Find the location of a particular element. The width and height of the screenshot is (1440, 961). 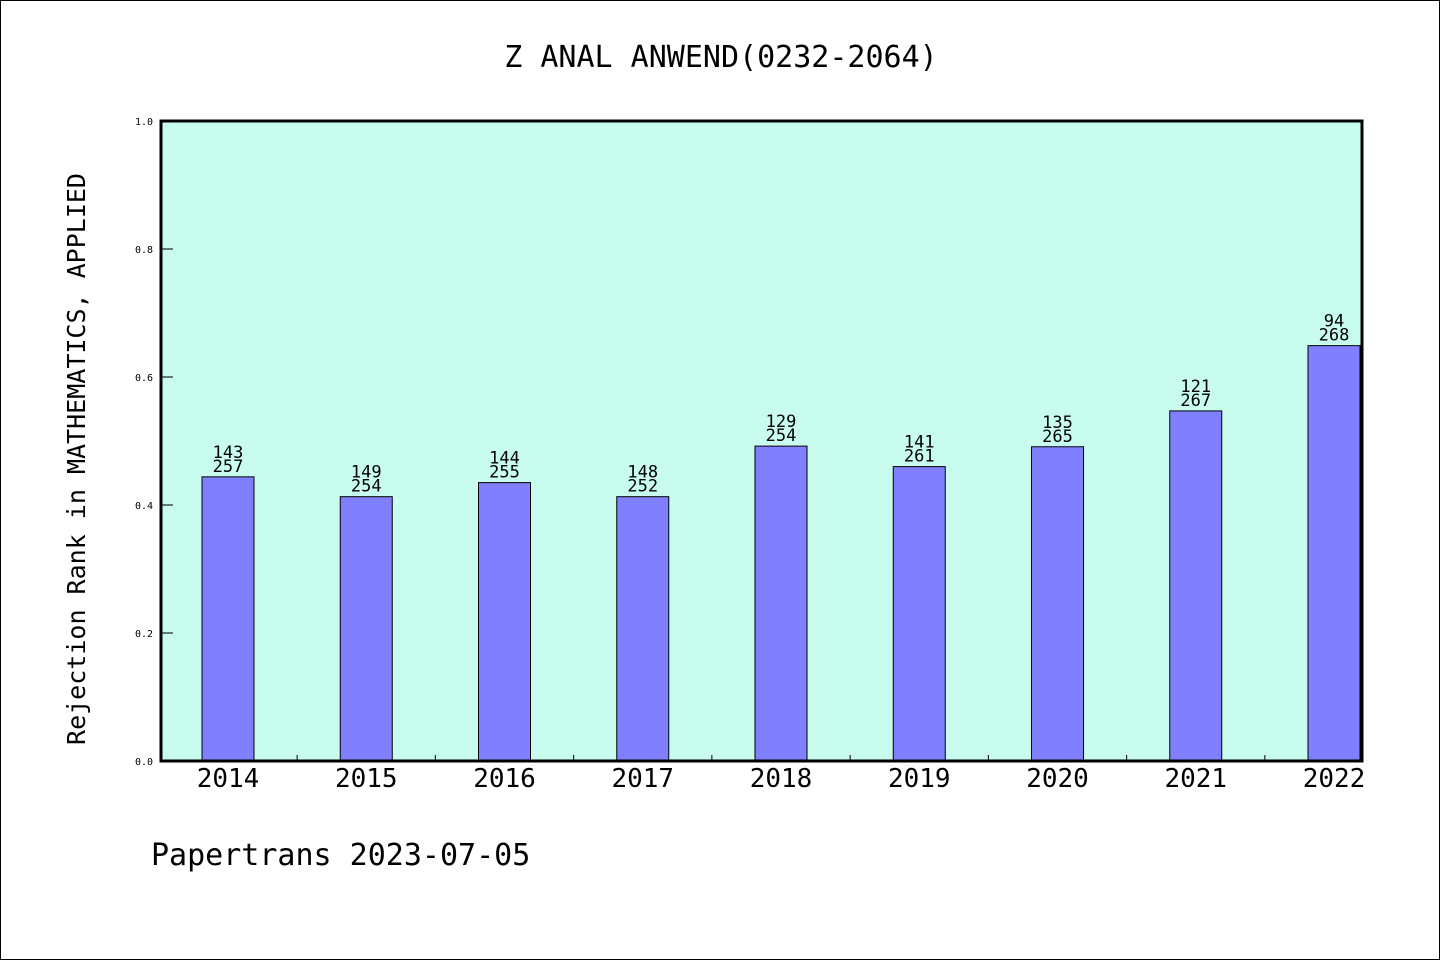

x-tick-labels: 2014 2015 2016 2017 2018 2019 2020 2021 2022 is located at coordinates (781, 774).